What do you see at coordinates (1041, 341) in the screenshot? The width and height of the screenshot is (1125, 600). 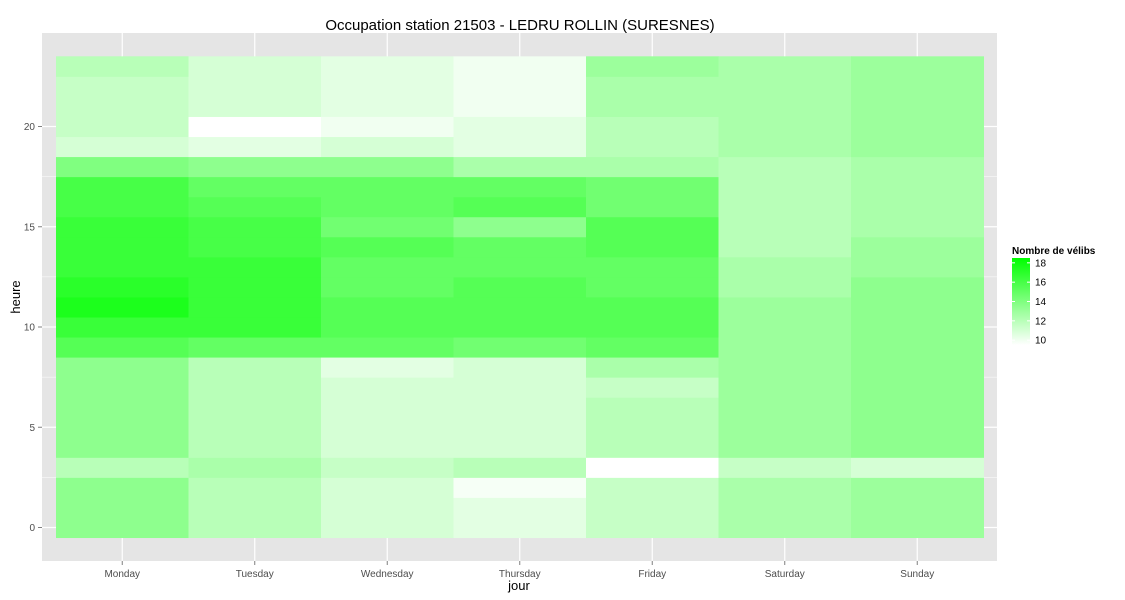 I see `legend-tick-label: 10` at bounding box center [1041, 341].